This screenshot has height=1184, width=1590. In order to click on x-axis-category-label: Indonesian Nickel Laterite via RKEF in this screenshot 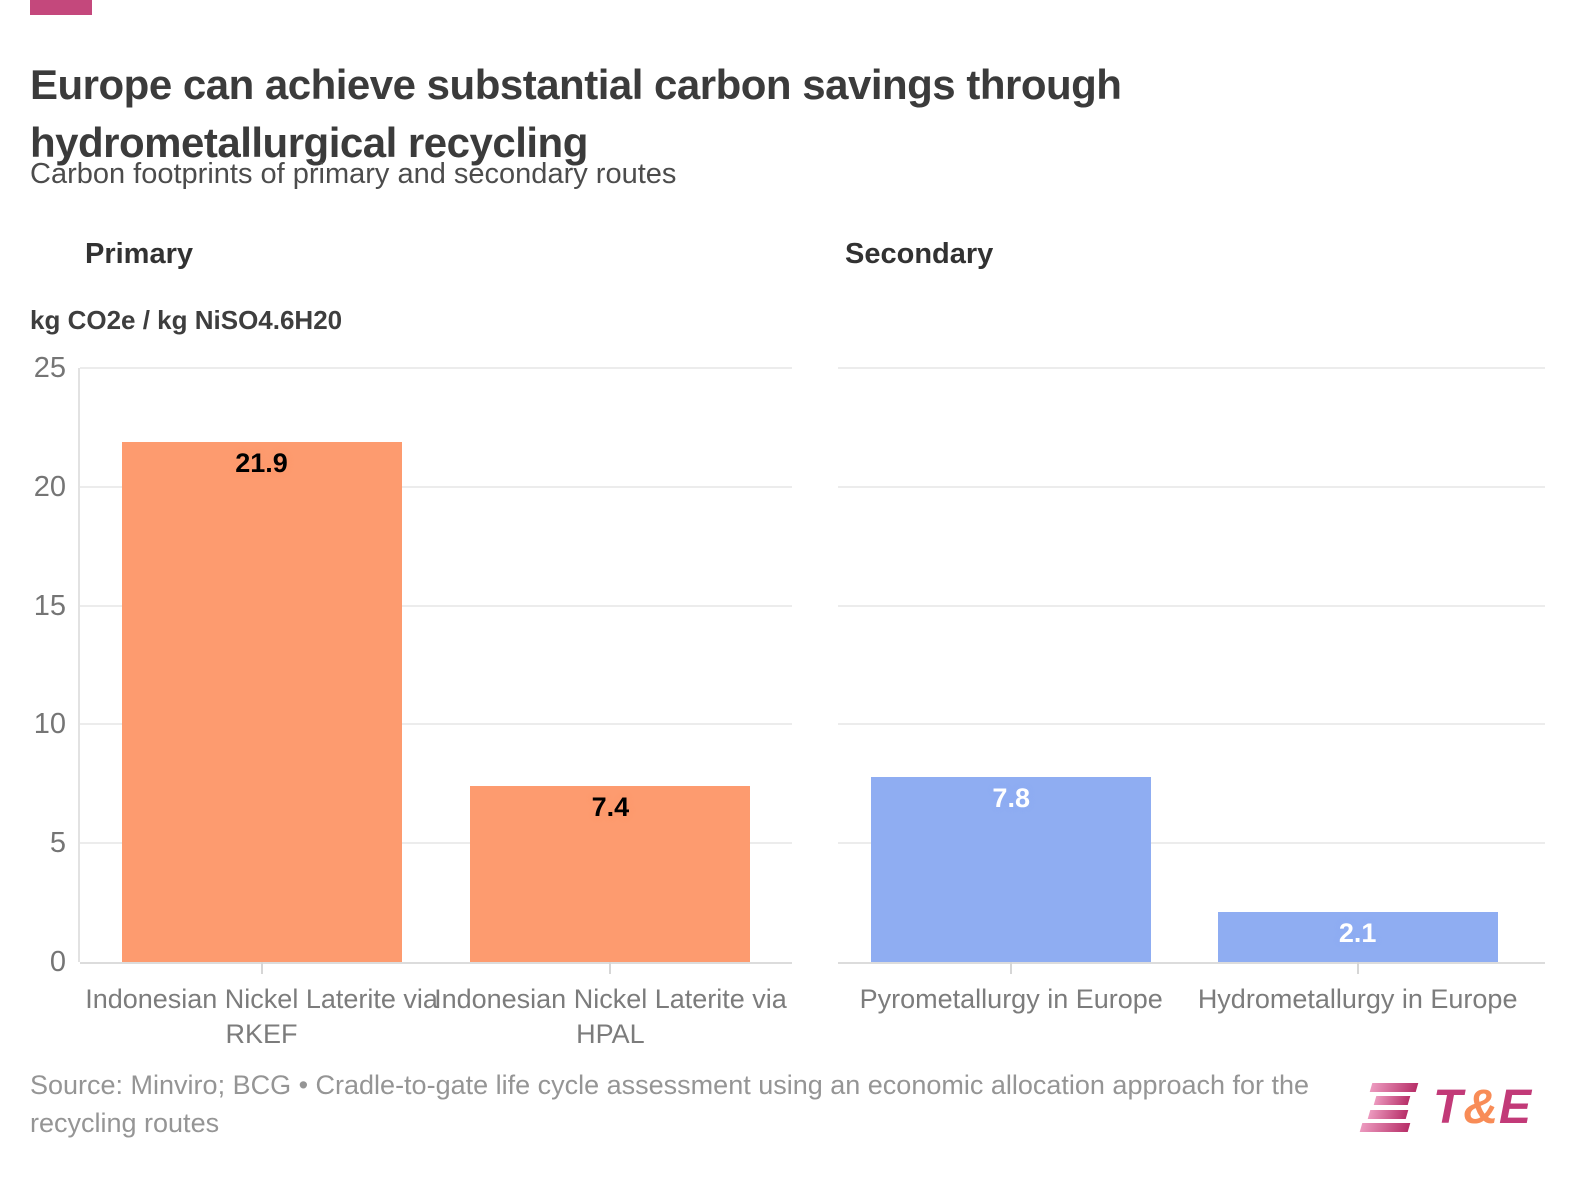, I will do `click(261, 1016)`.